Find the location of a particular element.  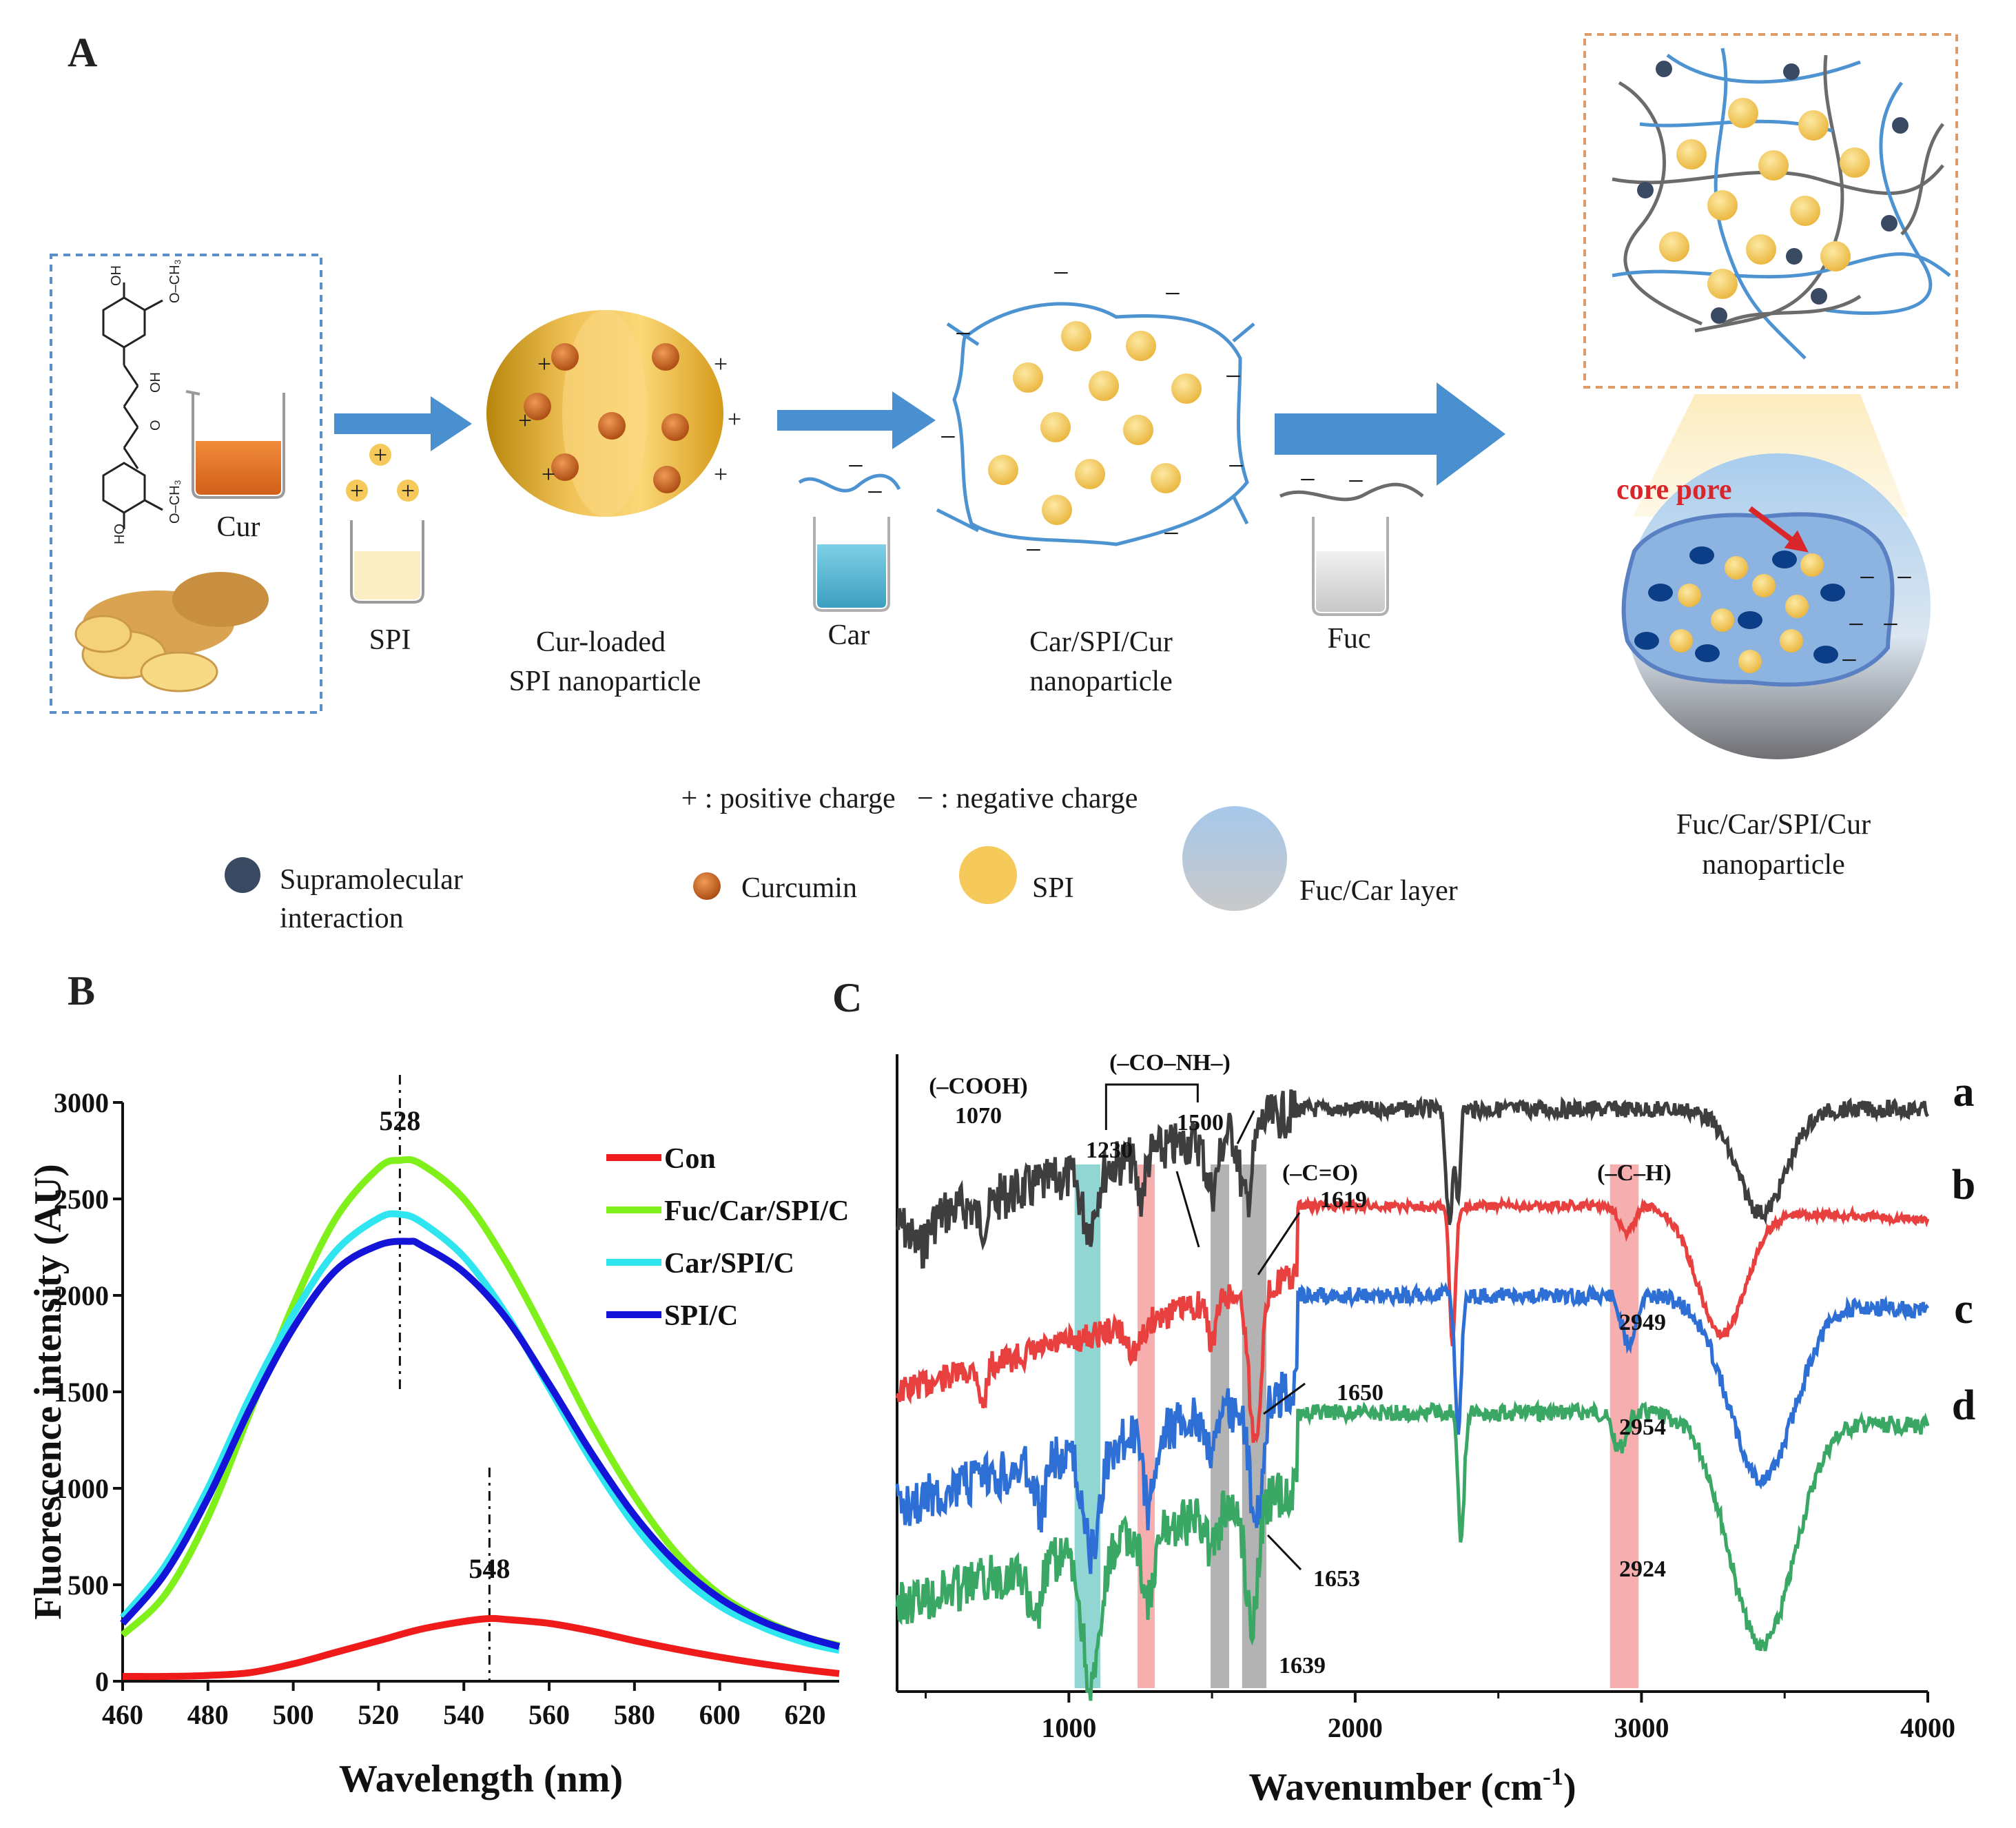

b-y-tick-label: 2500 is located at coordinates (81, 1199).